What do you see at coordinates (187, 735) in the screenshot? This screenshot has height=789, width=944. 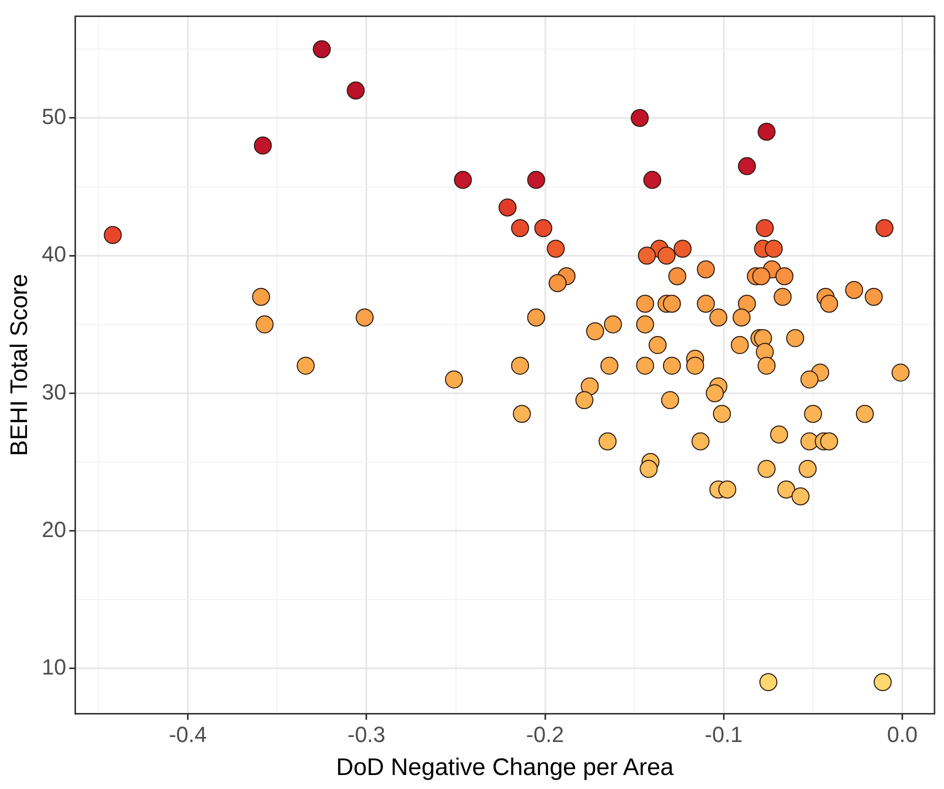 I see `x-tick-label: -0.4` at bounding box center [187, 735].